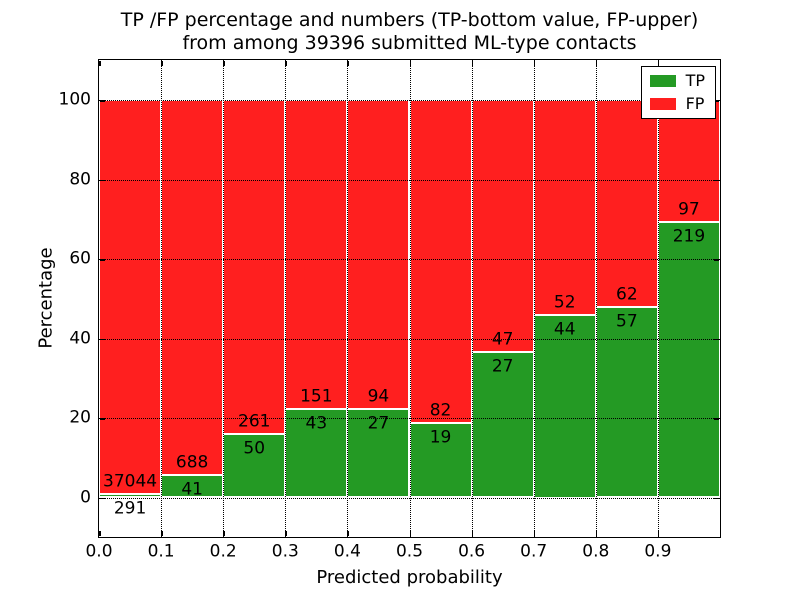 This screenshot has width=800, height=600. What do you see at coordinates (192, 489) in the screenshot?
I see `tp-count-label: 41` at bounding box center [192, 489].